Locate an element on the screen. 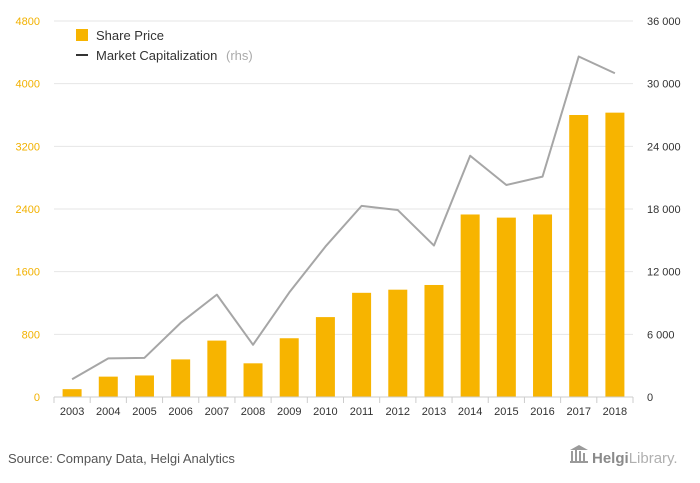 This screenshot has height=483, width=700. x-tick-label: 2010 is located at coordinates (325, 412).